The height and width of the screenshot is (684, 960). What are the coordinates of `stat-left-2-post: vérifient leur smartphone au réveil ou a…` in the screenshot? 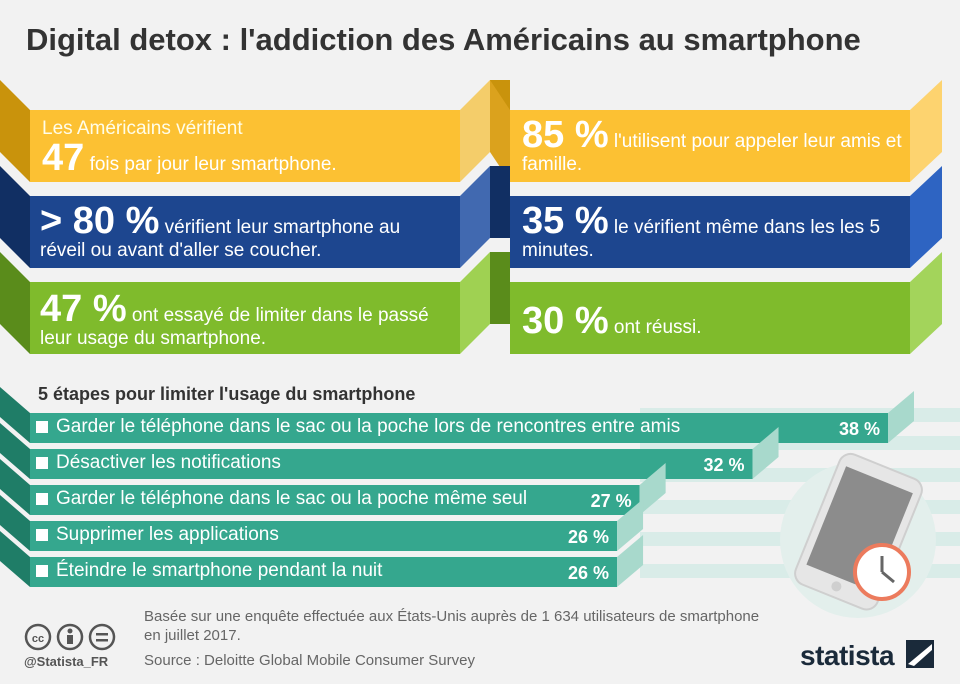 It's located at (220, 239).